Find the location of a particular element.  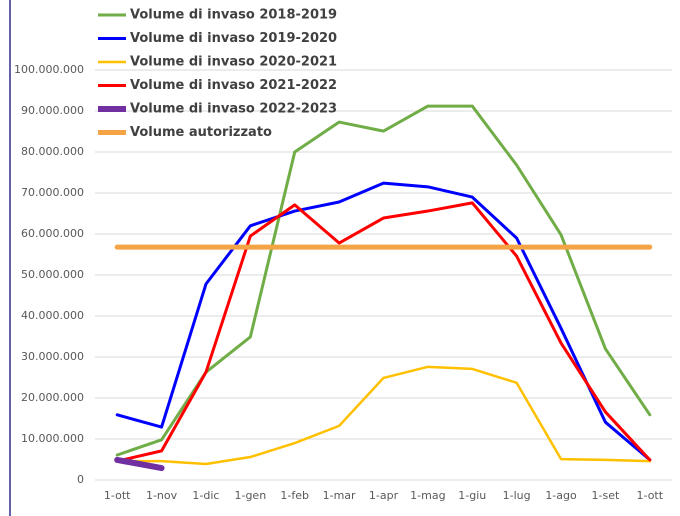

x-tick-label: 1-mar is located at coordinates (339, 495).